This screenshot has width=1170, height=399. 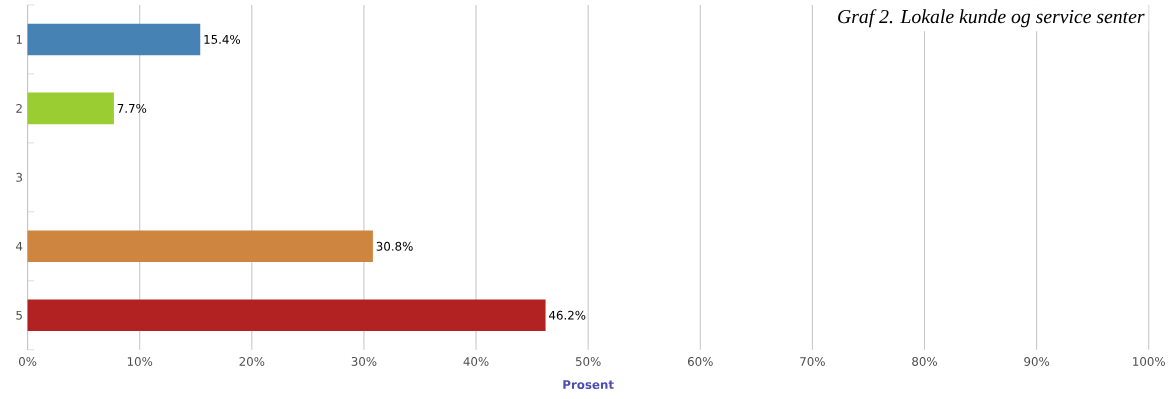 What do you see at coordinates (991, 18) in the screenshot?
I see `chart-title: Graf 2. Lokale kunde og service senter` at bounding box center [991, 18].